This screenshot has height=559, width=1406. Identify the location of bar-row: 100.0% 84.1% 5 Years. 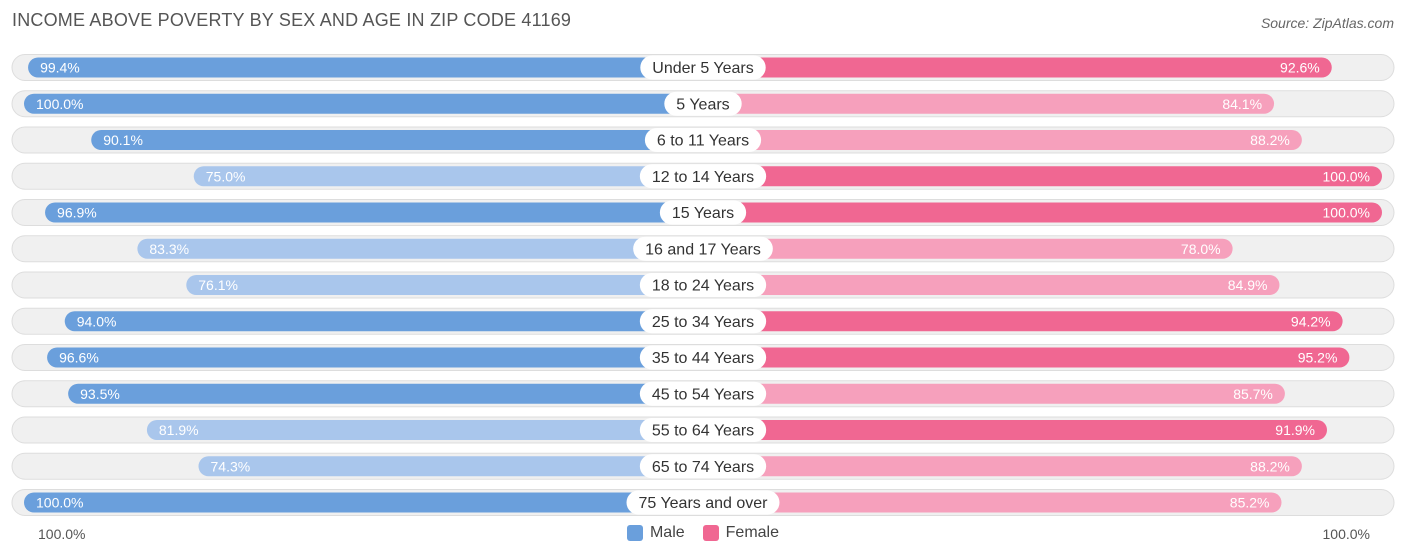
(703, 104).